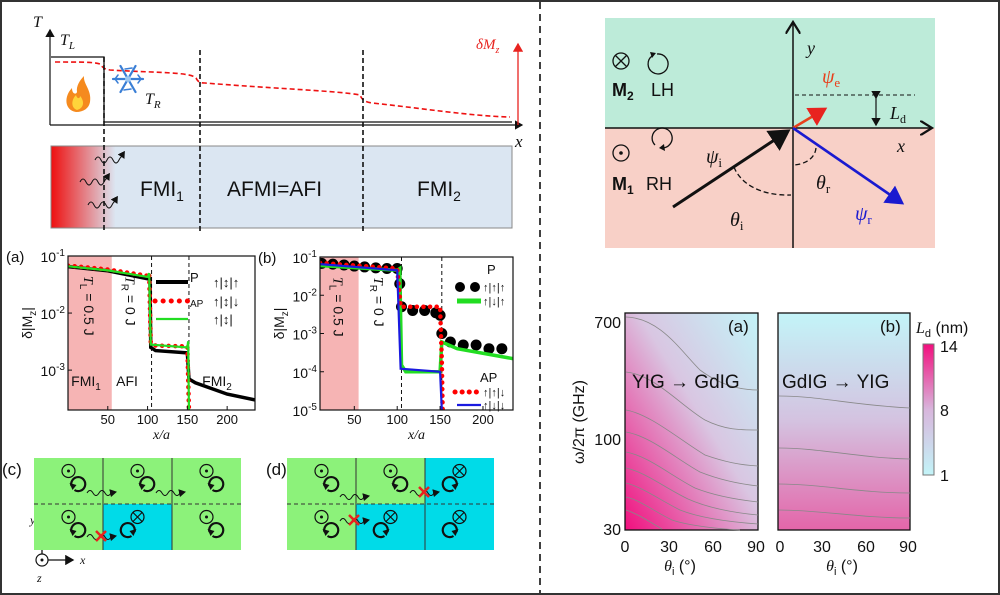 This screenshot has height=595, width=1000. I want to click on heatmap-b-area, so click(844, 421).